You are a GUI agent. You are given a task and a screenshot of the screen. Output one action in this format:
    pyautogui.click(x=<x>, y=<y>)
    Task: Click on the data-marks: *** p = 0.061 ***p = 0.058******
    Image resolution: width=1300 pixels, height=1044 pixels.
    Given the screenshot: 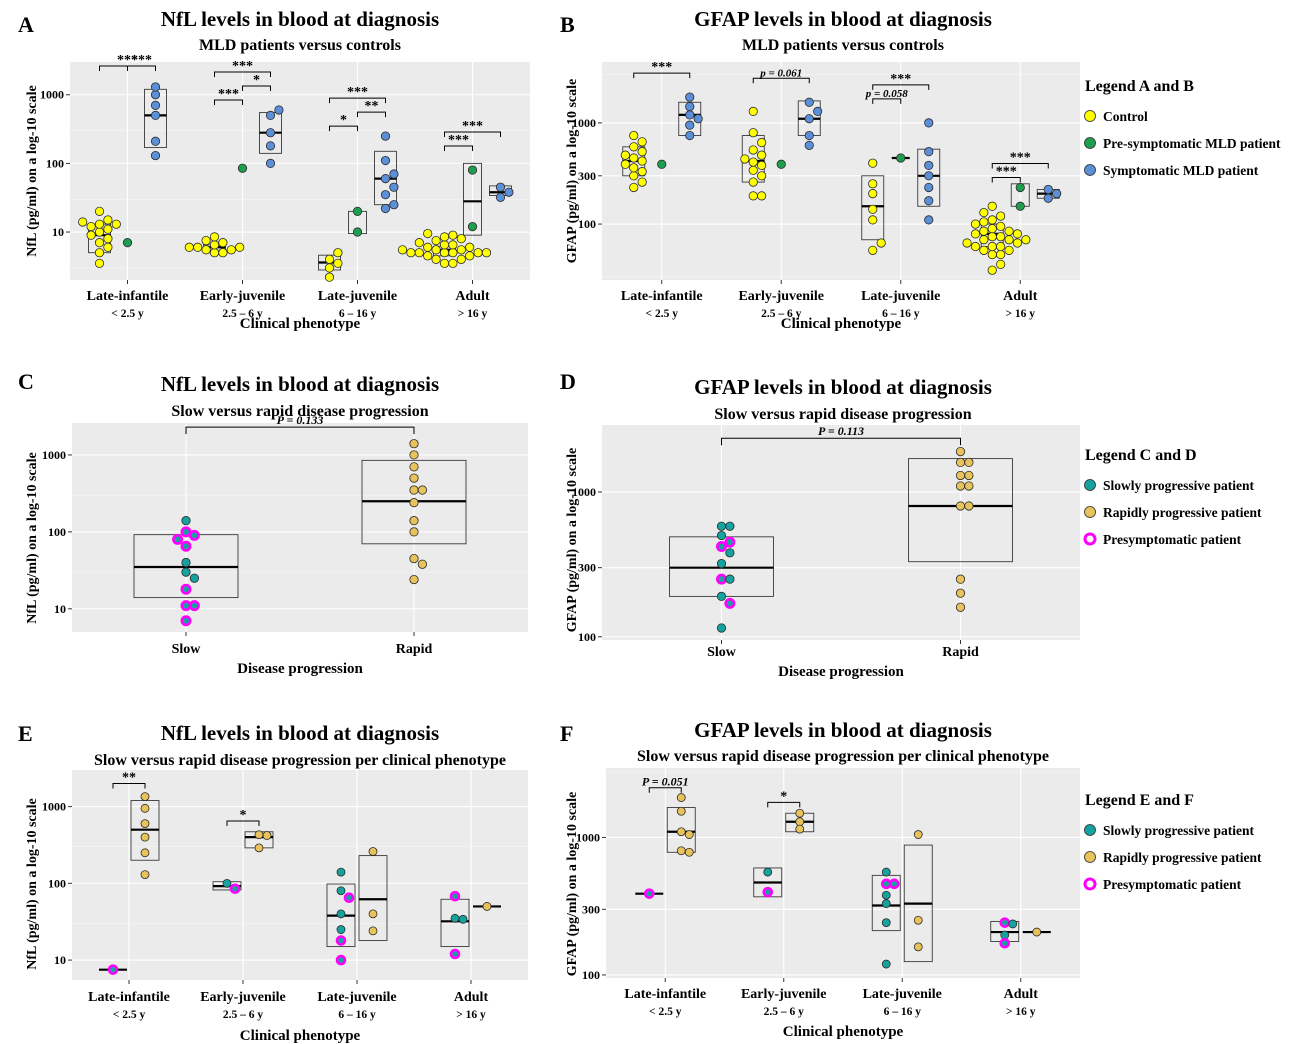 What is the action you would take?
    pyautogui.click(x=841, y=167)
    